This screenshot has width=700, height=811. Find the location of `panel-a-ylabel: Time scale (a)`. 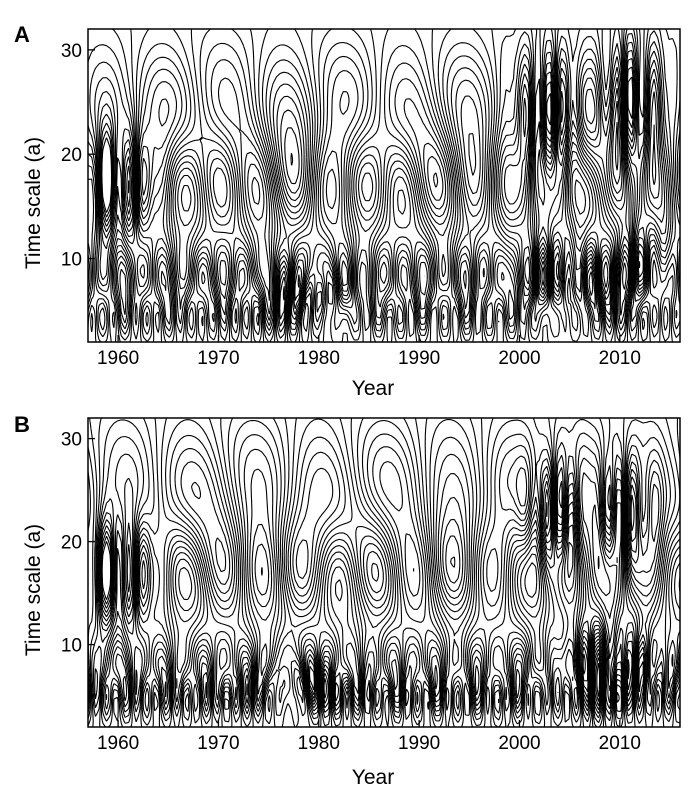

panel-a-ylabel: Time scale (a) is located at coordinates (33, 203).